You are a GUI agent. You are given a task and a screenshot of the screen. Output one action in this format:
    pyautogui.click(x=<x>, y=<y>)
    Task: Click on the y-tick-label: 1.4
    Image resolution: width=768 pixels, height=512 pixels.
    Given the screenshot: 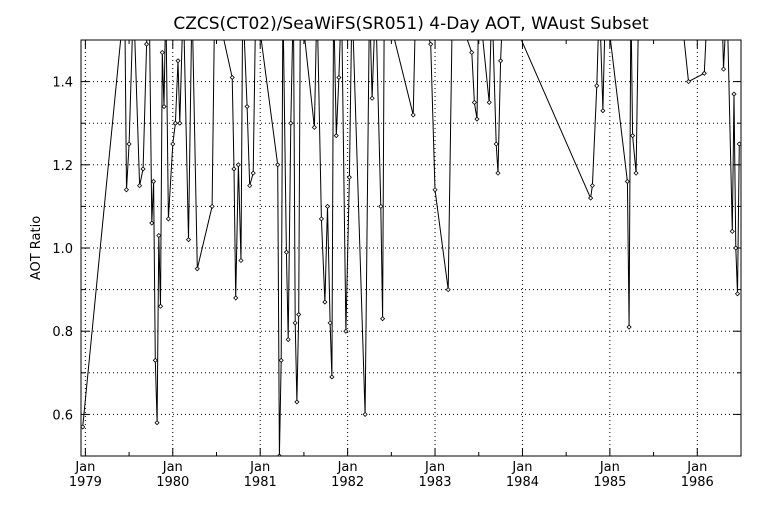 What is the action you would take?
    pyautogui.click(x=62, y=83)
    